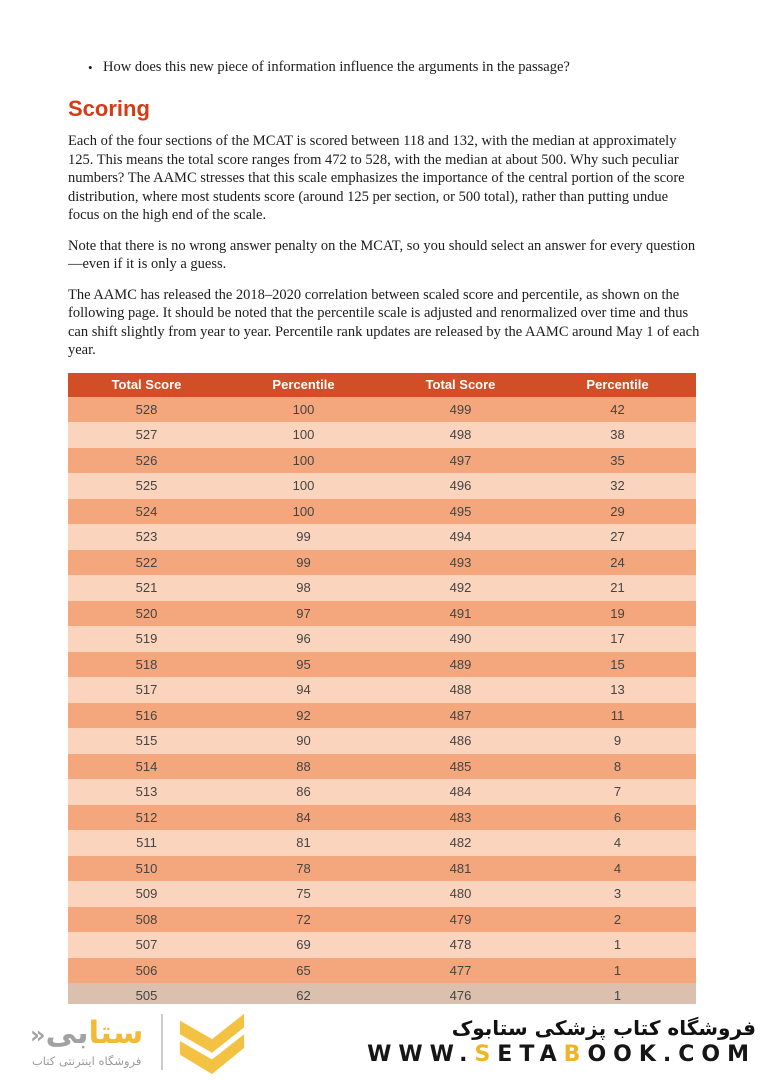 The height and width of the screenshot is (1080, 764). What do you see at coordinates (460, 511) in the screenshot?
I see `table-cell: 495` at bounding box center [460, 511].